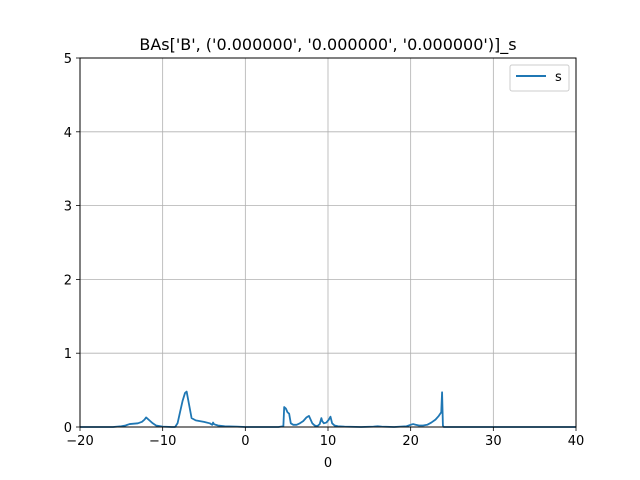  What do you see at coordinates (68, 428) in the screenshot?
I see `y-tick-label: 0` at bounding box center [68, 428].